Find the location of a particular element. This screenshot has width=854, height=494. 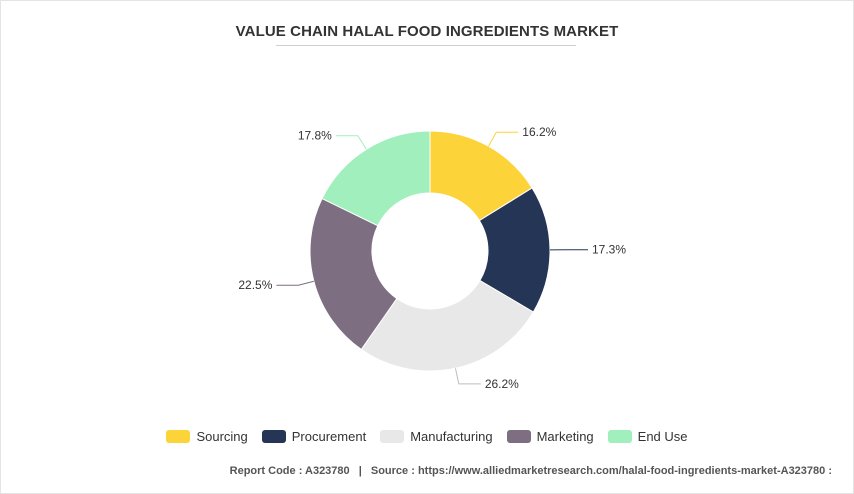

legend-item-end-use: End Use is located at coordinates (647, 436).